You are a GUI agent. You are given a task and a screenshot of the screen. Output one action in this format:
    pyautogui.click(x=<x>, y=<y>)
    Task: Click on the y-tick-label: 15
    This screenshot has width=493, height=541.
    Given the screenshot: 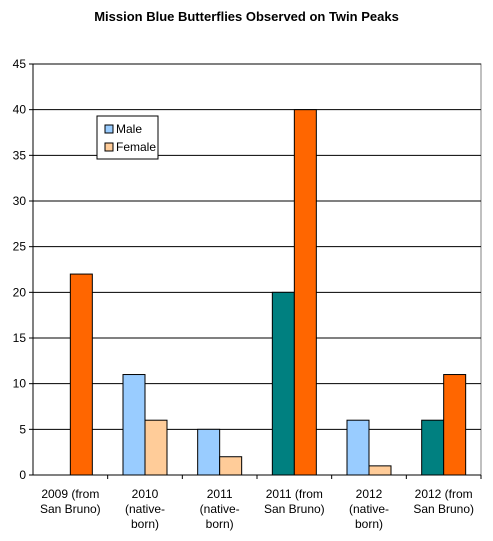 What is the action you would take?
    pyautogui.click(x=20, y=338)
    